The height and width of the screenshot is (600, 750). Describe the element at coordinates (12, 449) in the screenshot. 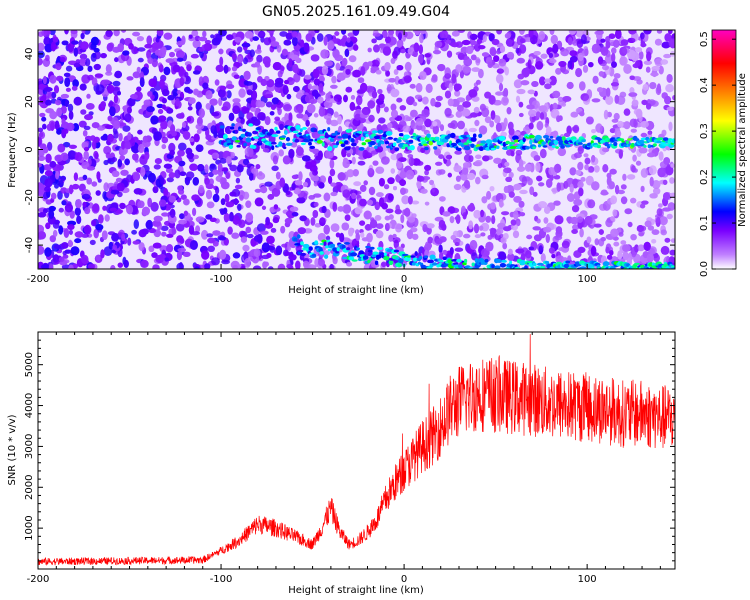

I see `snr-ylabel: SNR (10 * v/v)` at that location.